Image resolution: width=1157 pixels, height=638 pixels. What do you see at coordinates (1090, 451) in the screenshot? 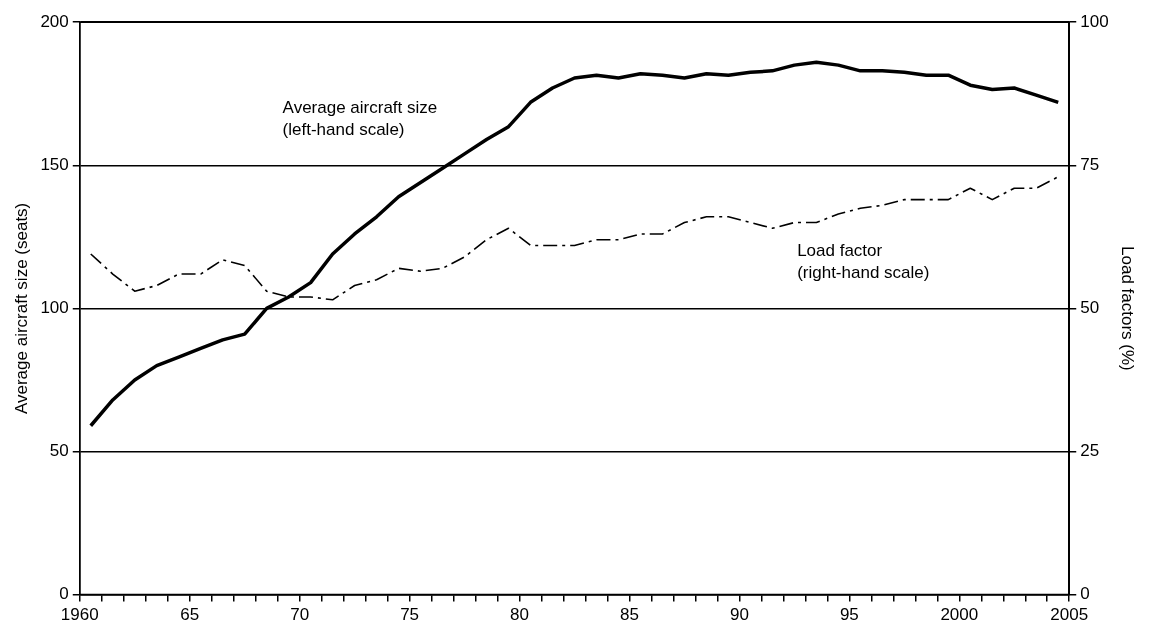
I see `y2-tick-label: 25` at bounding box center [1090, 451].